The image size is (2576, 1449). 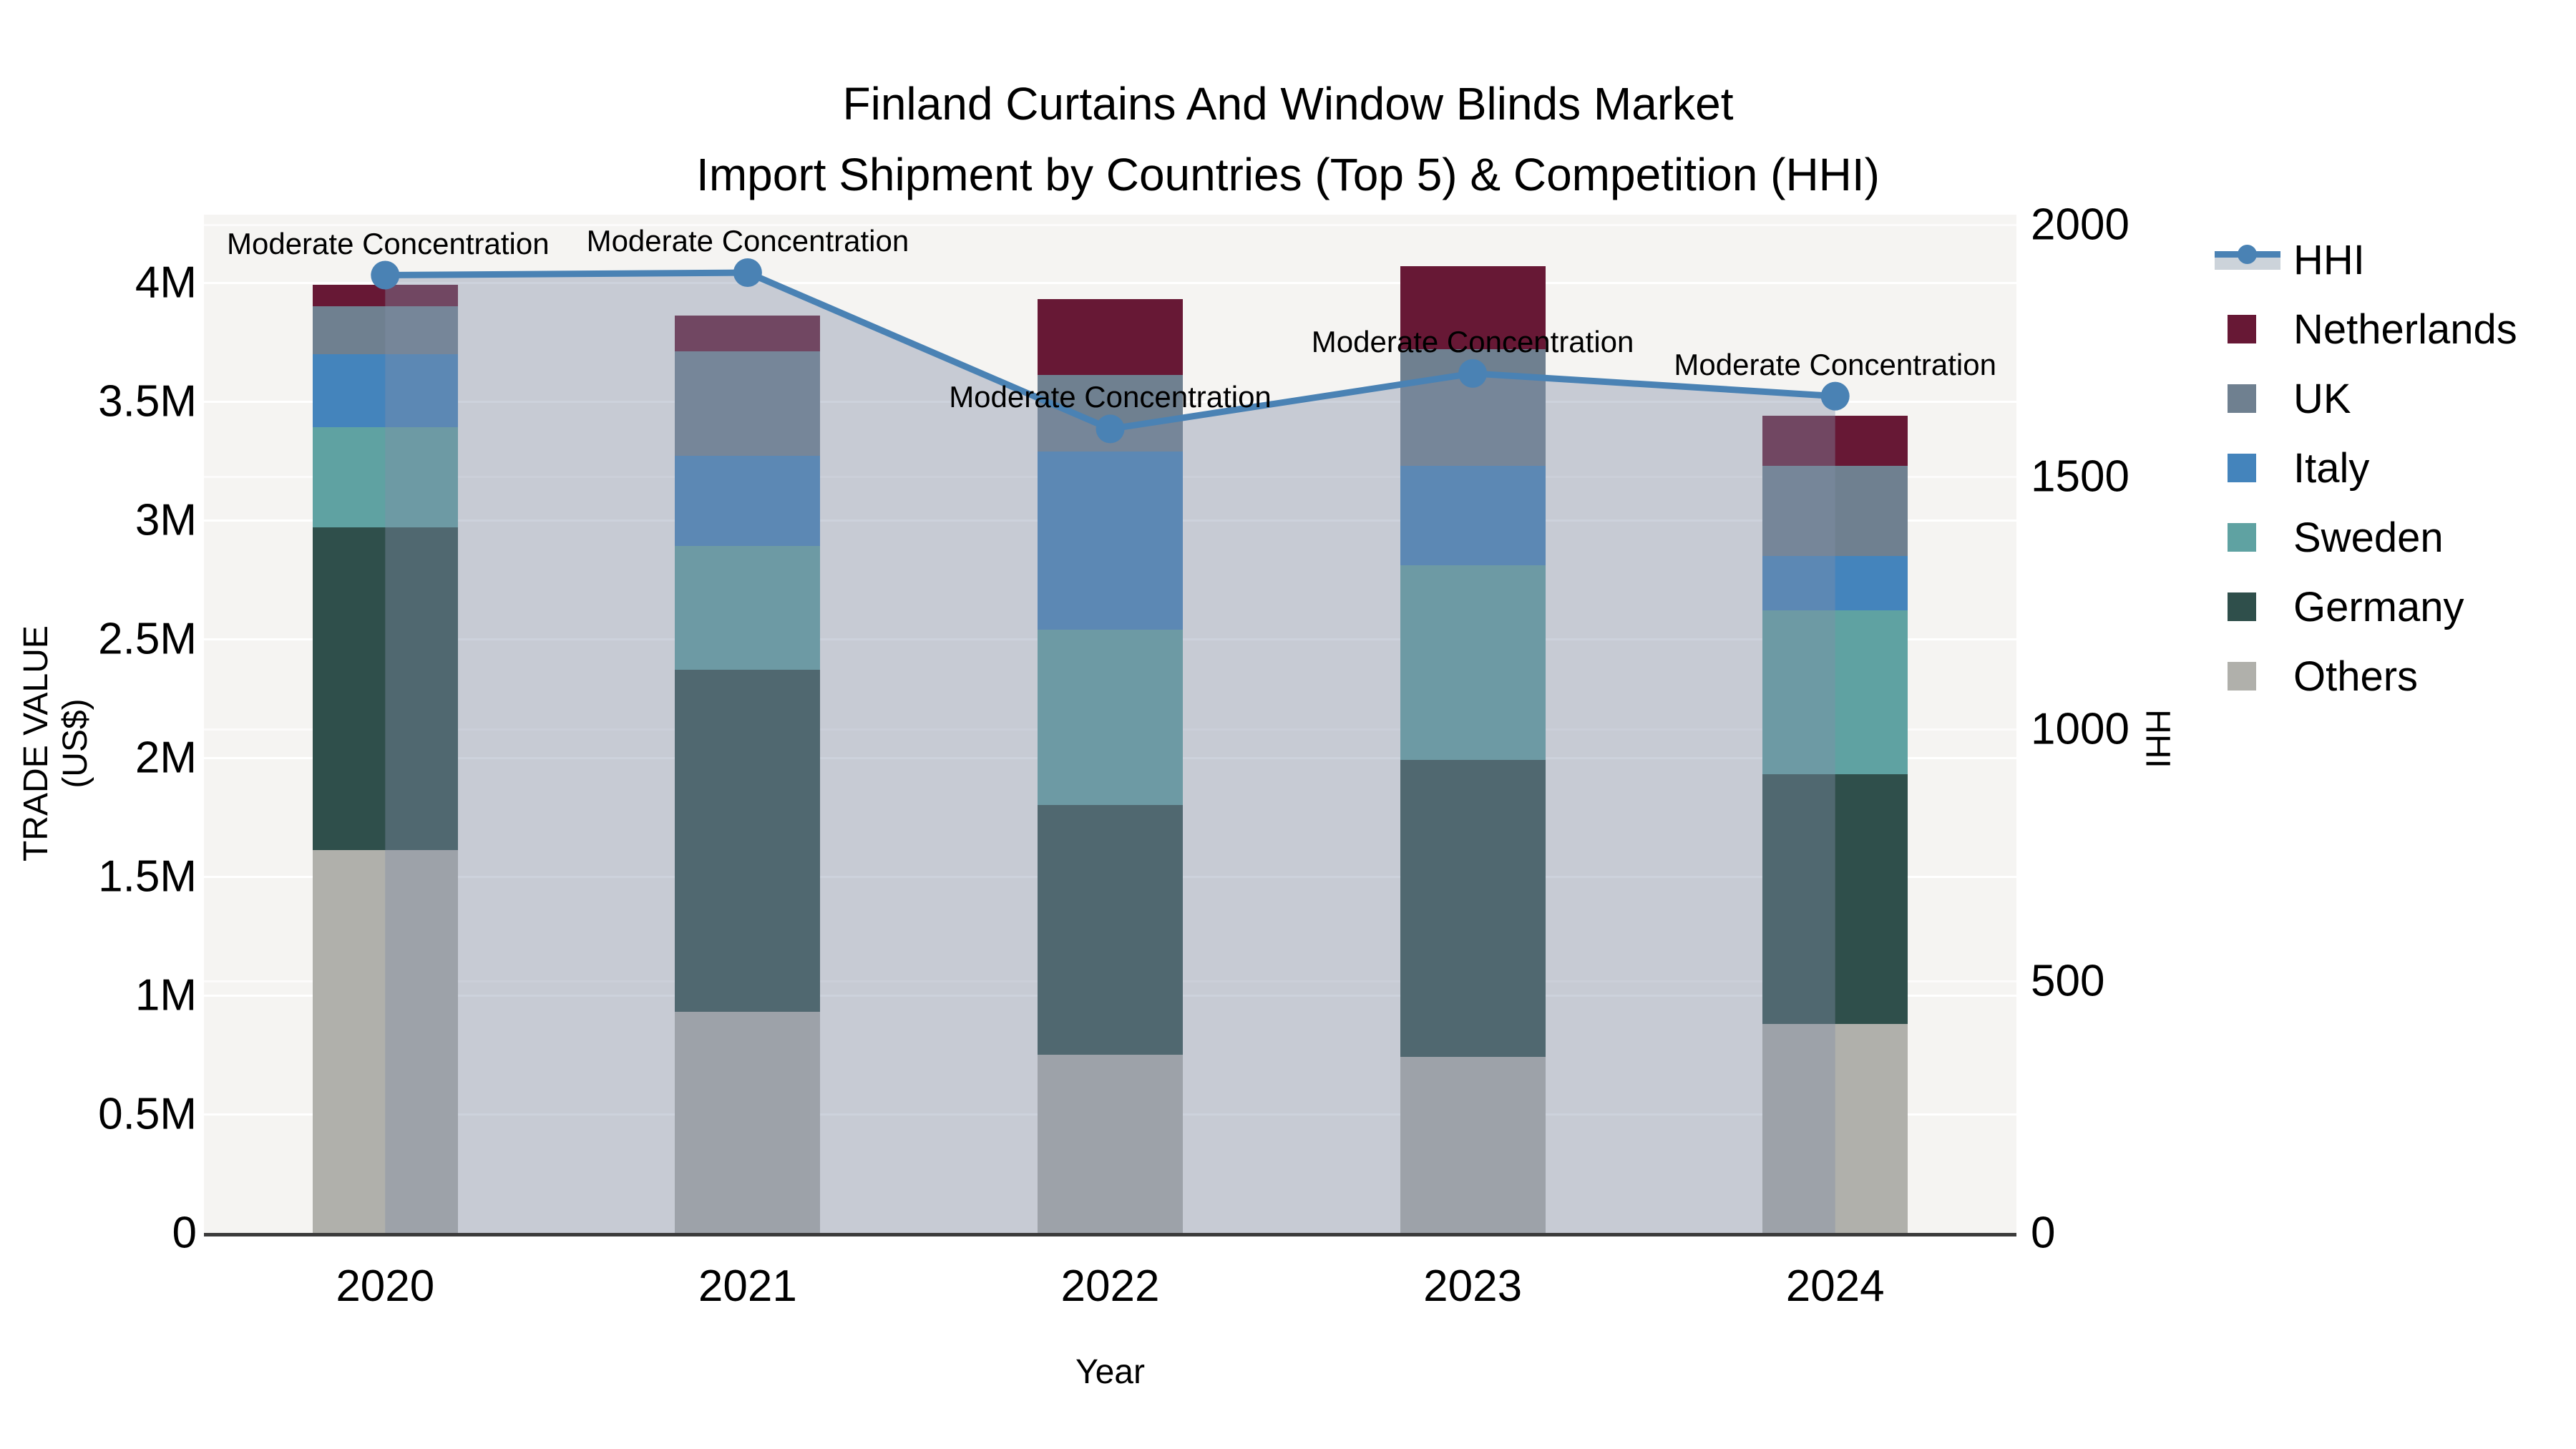 I want to click on hhi-marker-2023, so click(x=1473, y=373).